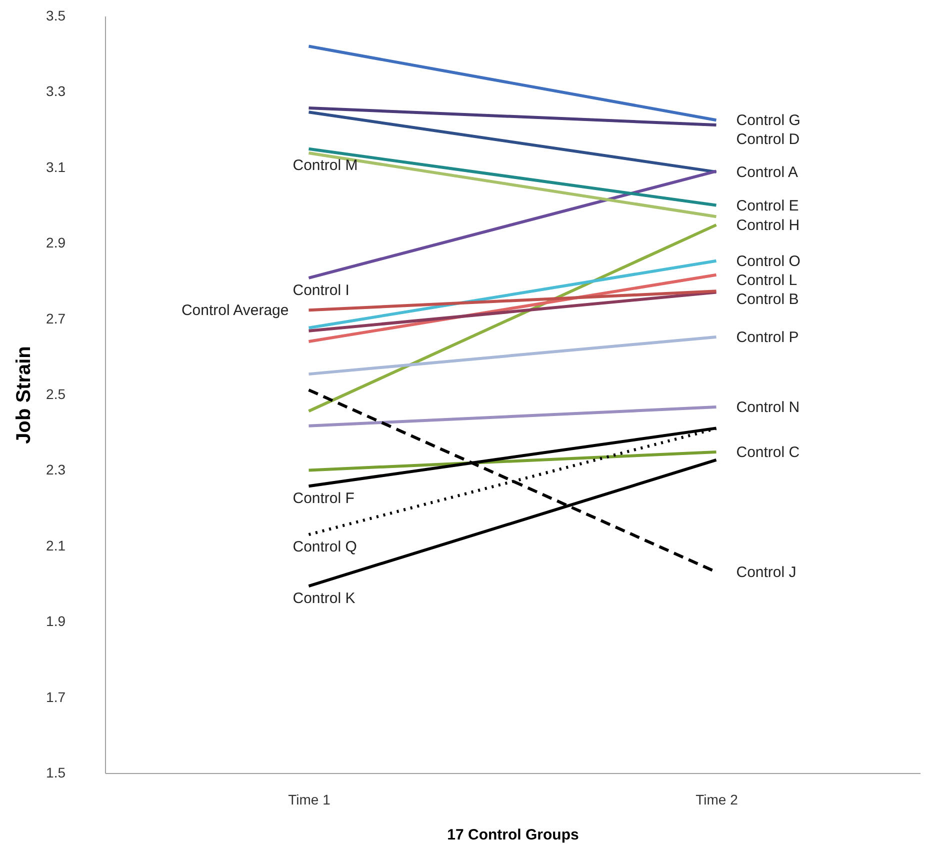  I want to click on y-tick-label: 3.5, so click(56, 16).